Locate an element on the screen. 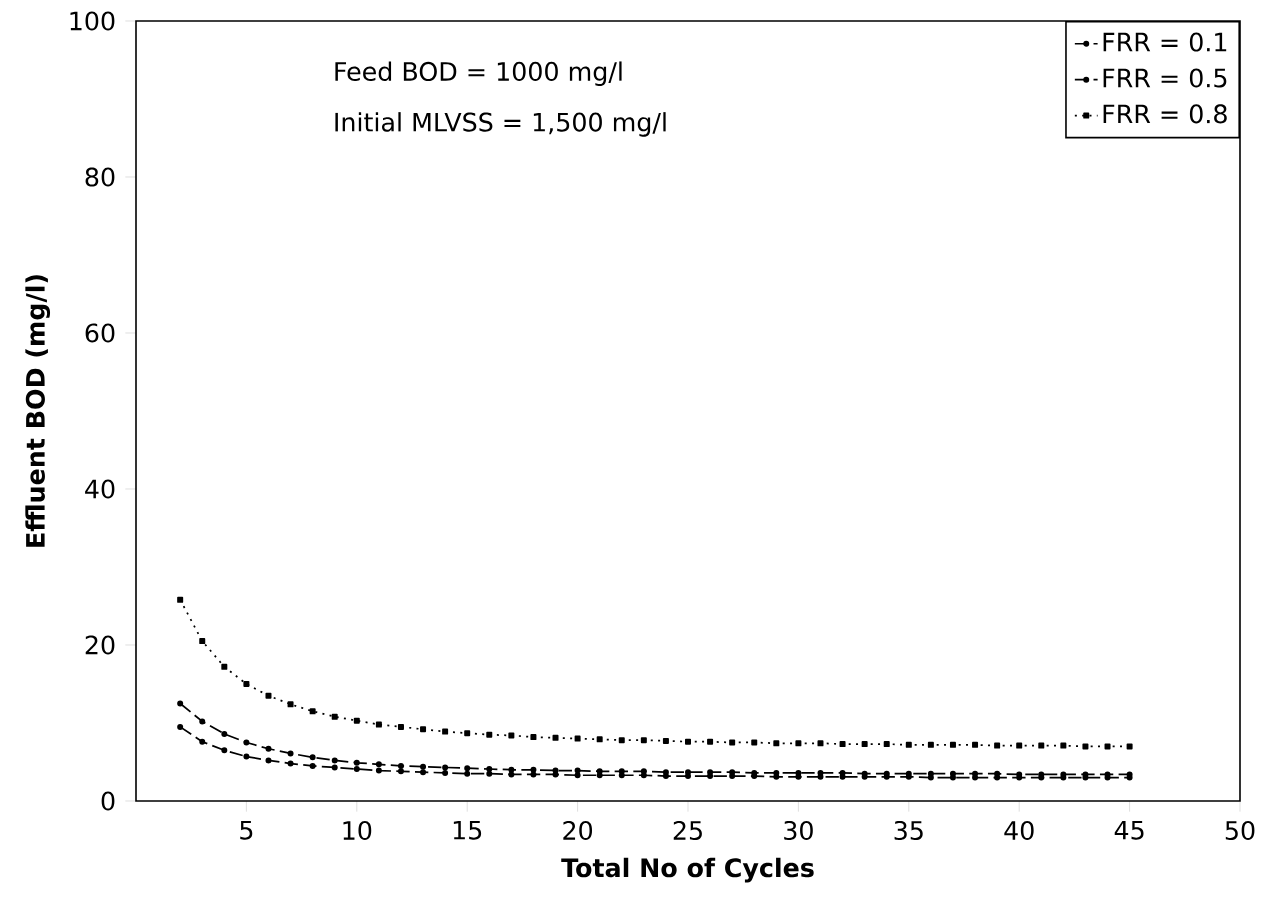  legend-label: FRR = 0.8 is located at coordinates (1165, 114).